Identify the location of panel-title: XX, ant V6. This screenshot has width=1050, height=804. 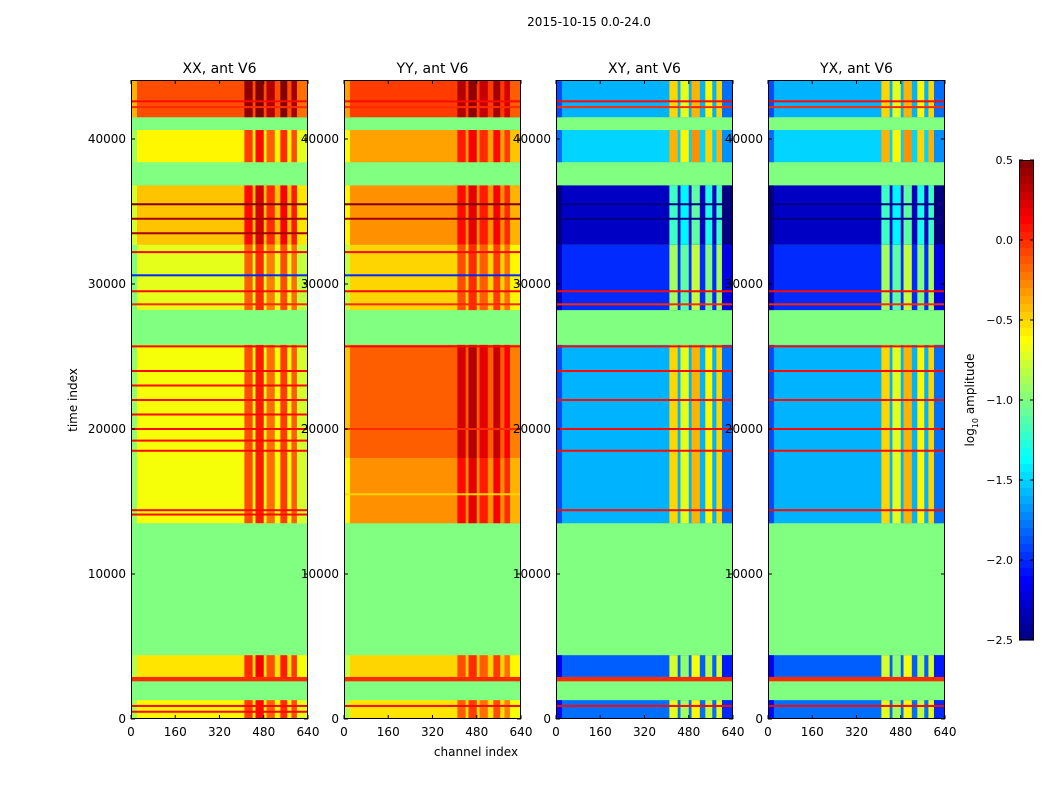
(220, 69).